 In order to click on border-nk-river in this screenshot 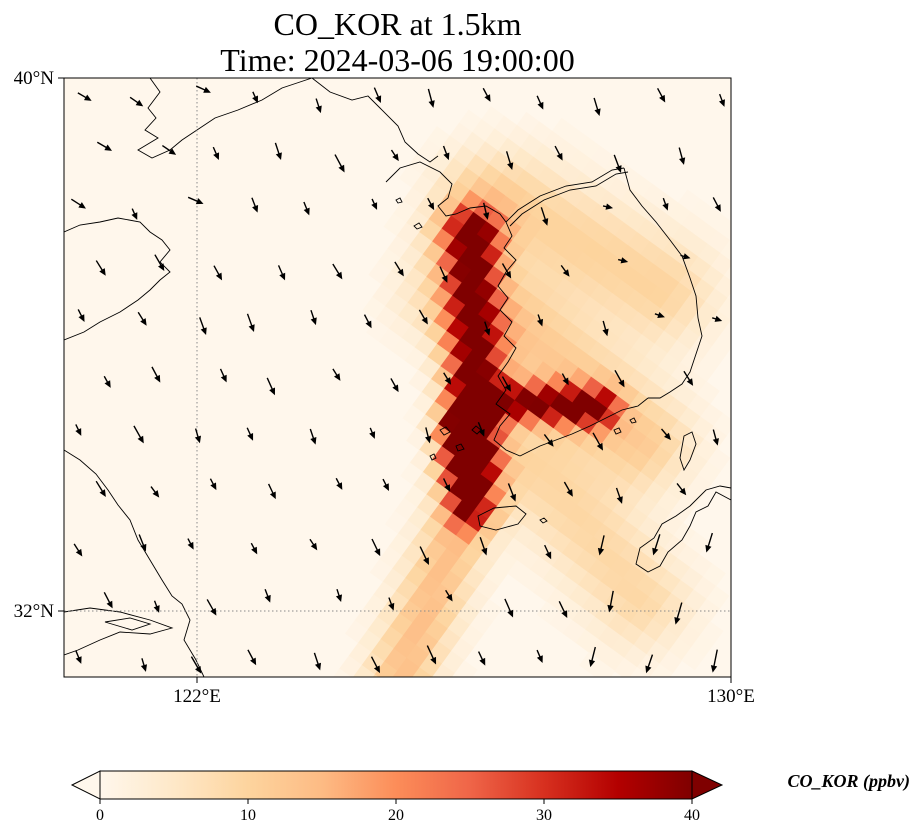, I will do `click(565, 195)`.